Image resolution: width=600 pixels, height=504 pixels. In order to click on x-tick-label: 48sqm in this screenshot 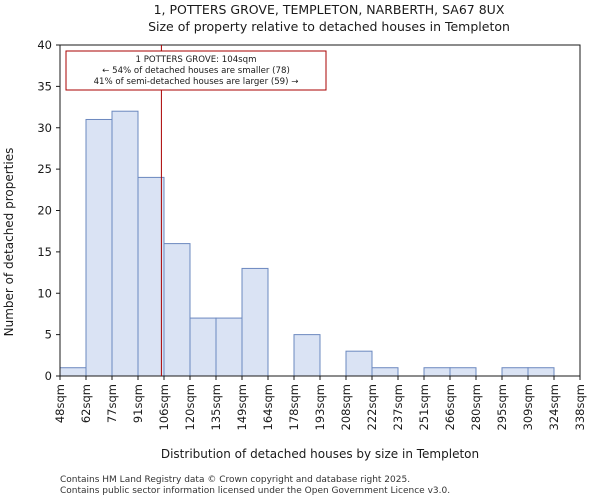, I will do `click(60, 403)`.